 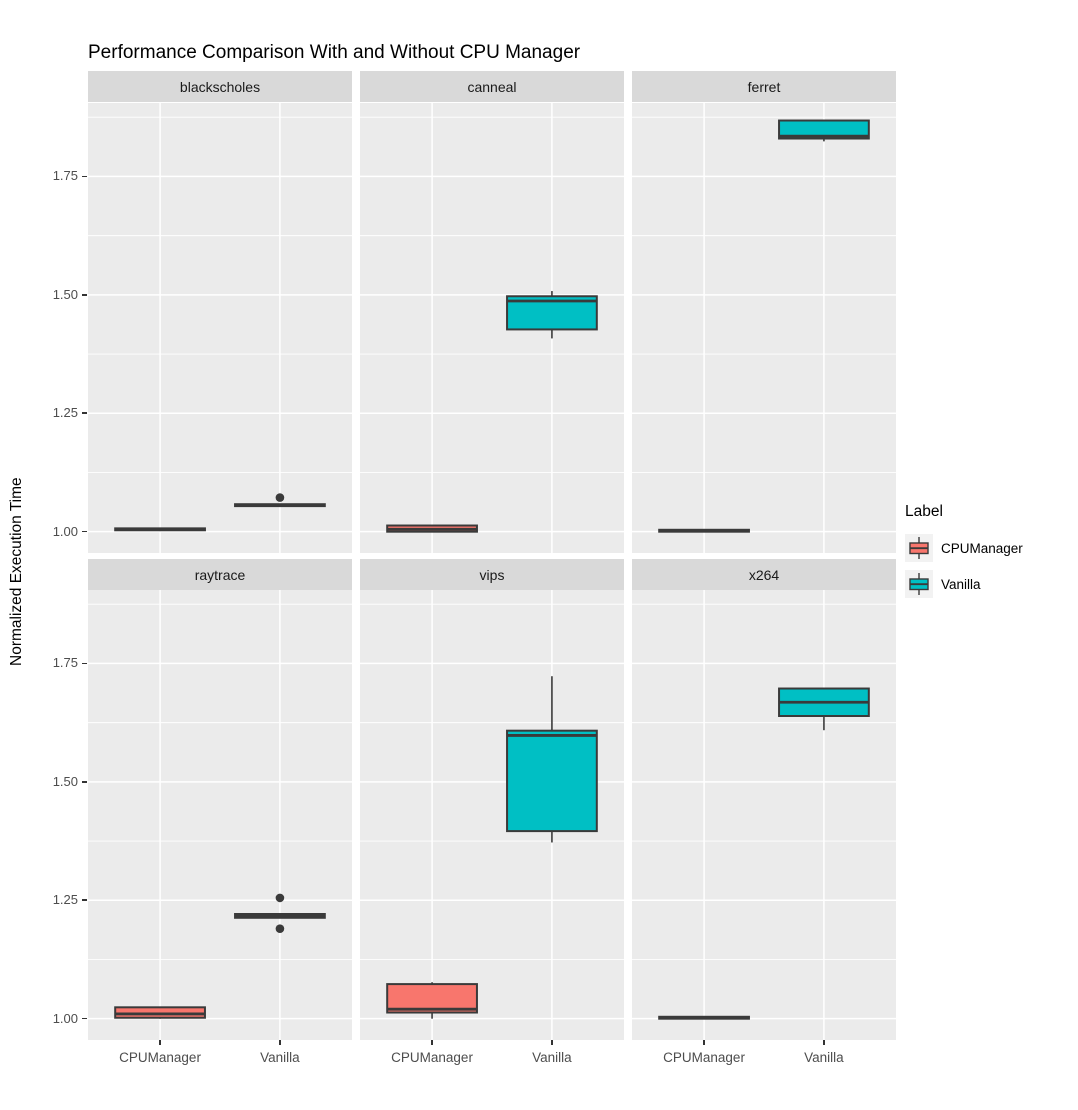 What do you see at coordinates (764, 574) in the screenshot?
I see `facet-strip-x264: x264` at bounding box center [764, 574].